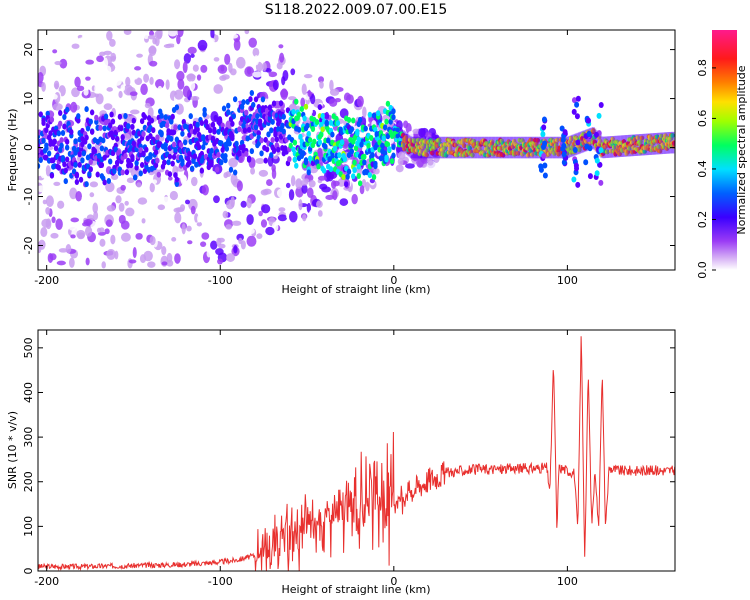 This screenshot has width=750, height=600. What do you see at coordinates (724, 150) in the screenshot?
I see `colorbar-gradient` at bounding box center [724, 150].